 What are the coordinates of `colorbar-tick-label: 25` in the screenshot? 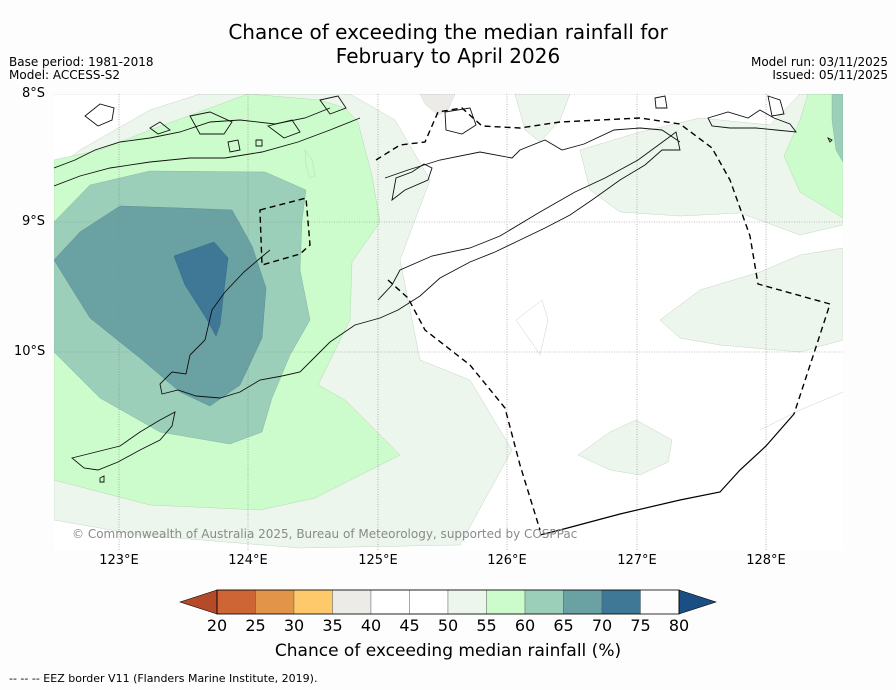 It's located at (255, 625).